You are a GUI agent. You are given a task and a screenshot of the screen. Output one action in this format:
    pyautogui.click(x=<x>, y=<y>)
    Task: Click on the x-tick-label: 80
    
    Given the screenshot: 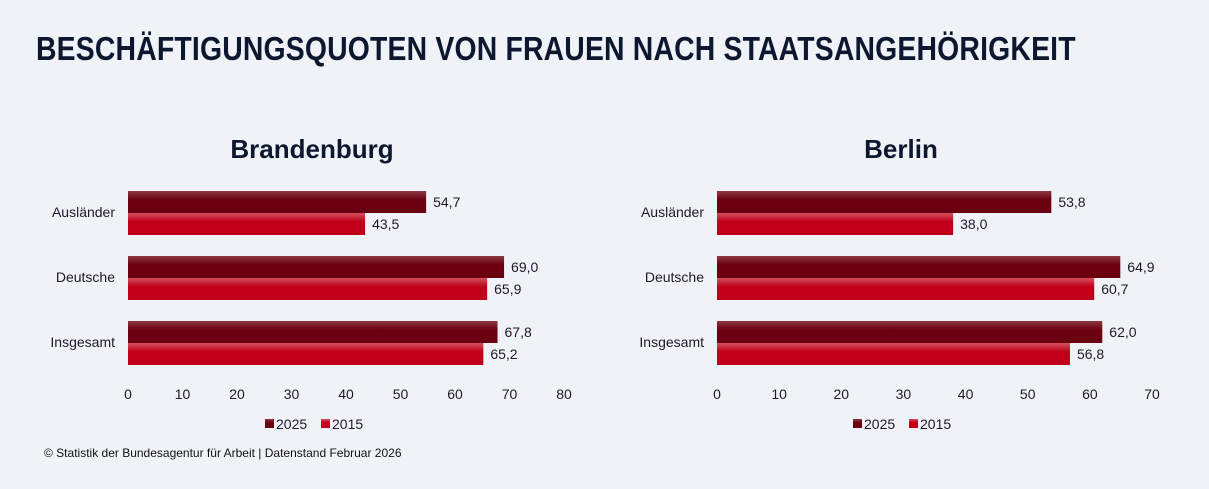 What is the action you would take?
    pyautogui.click(x=564, y=394)
    